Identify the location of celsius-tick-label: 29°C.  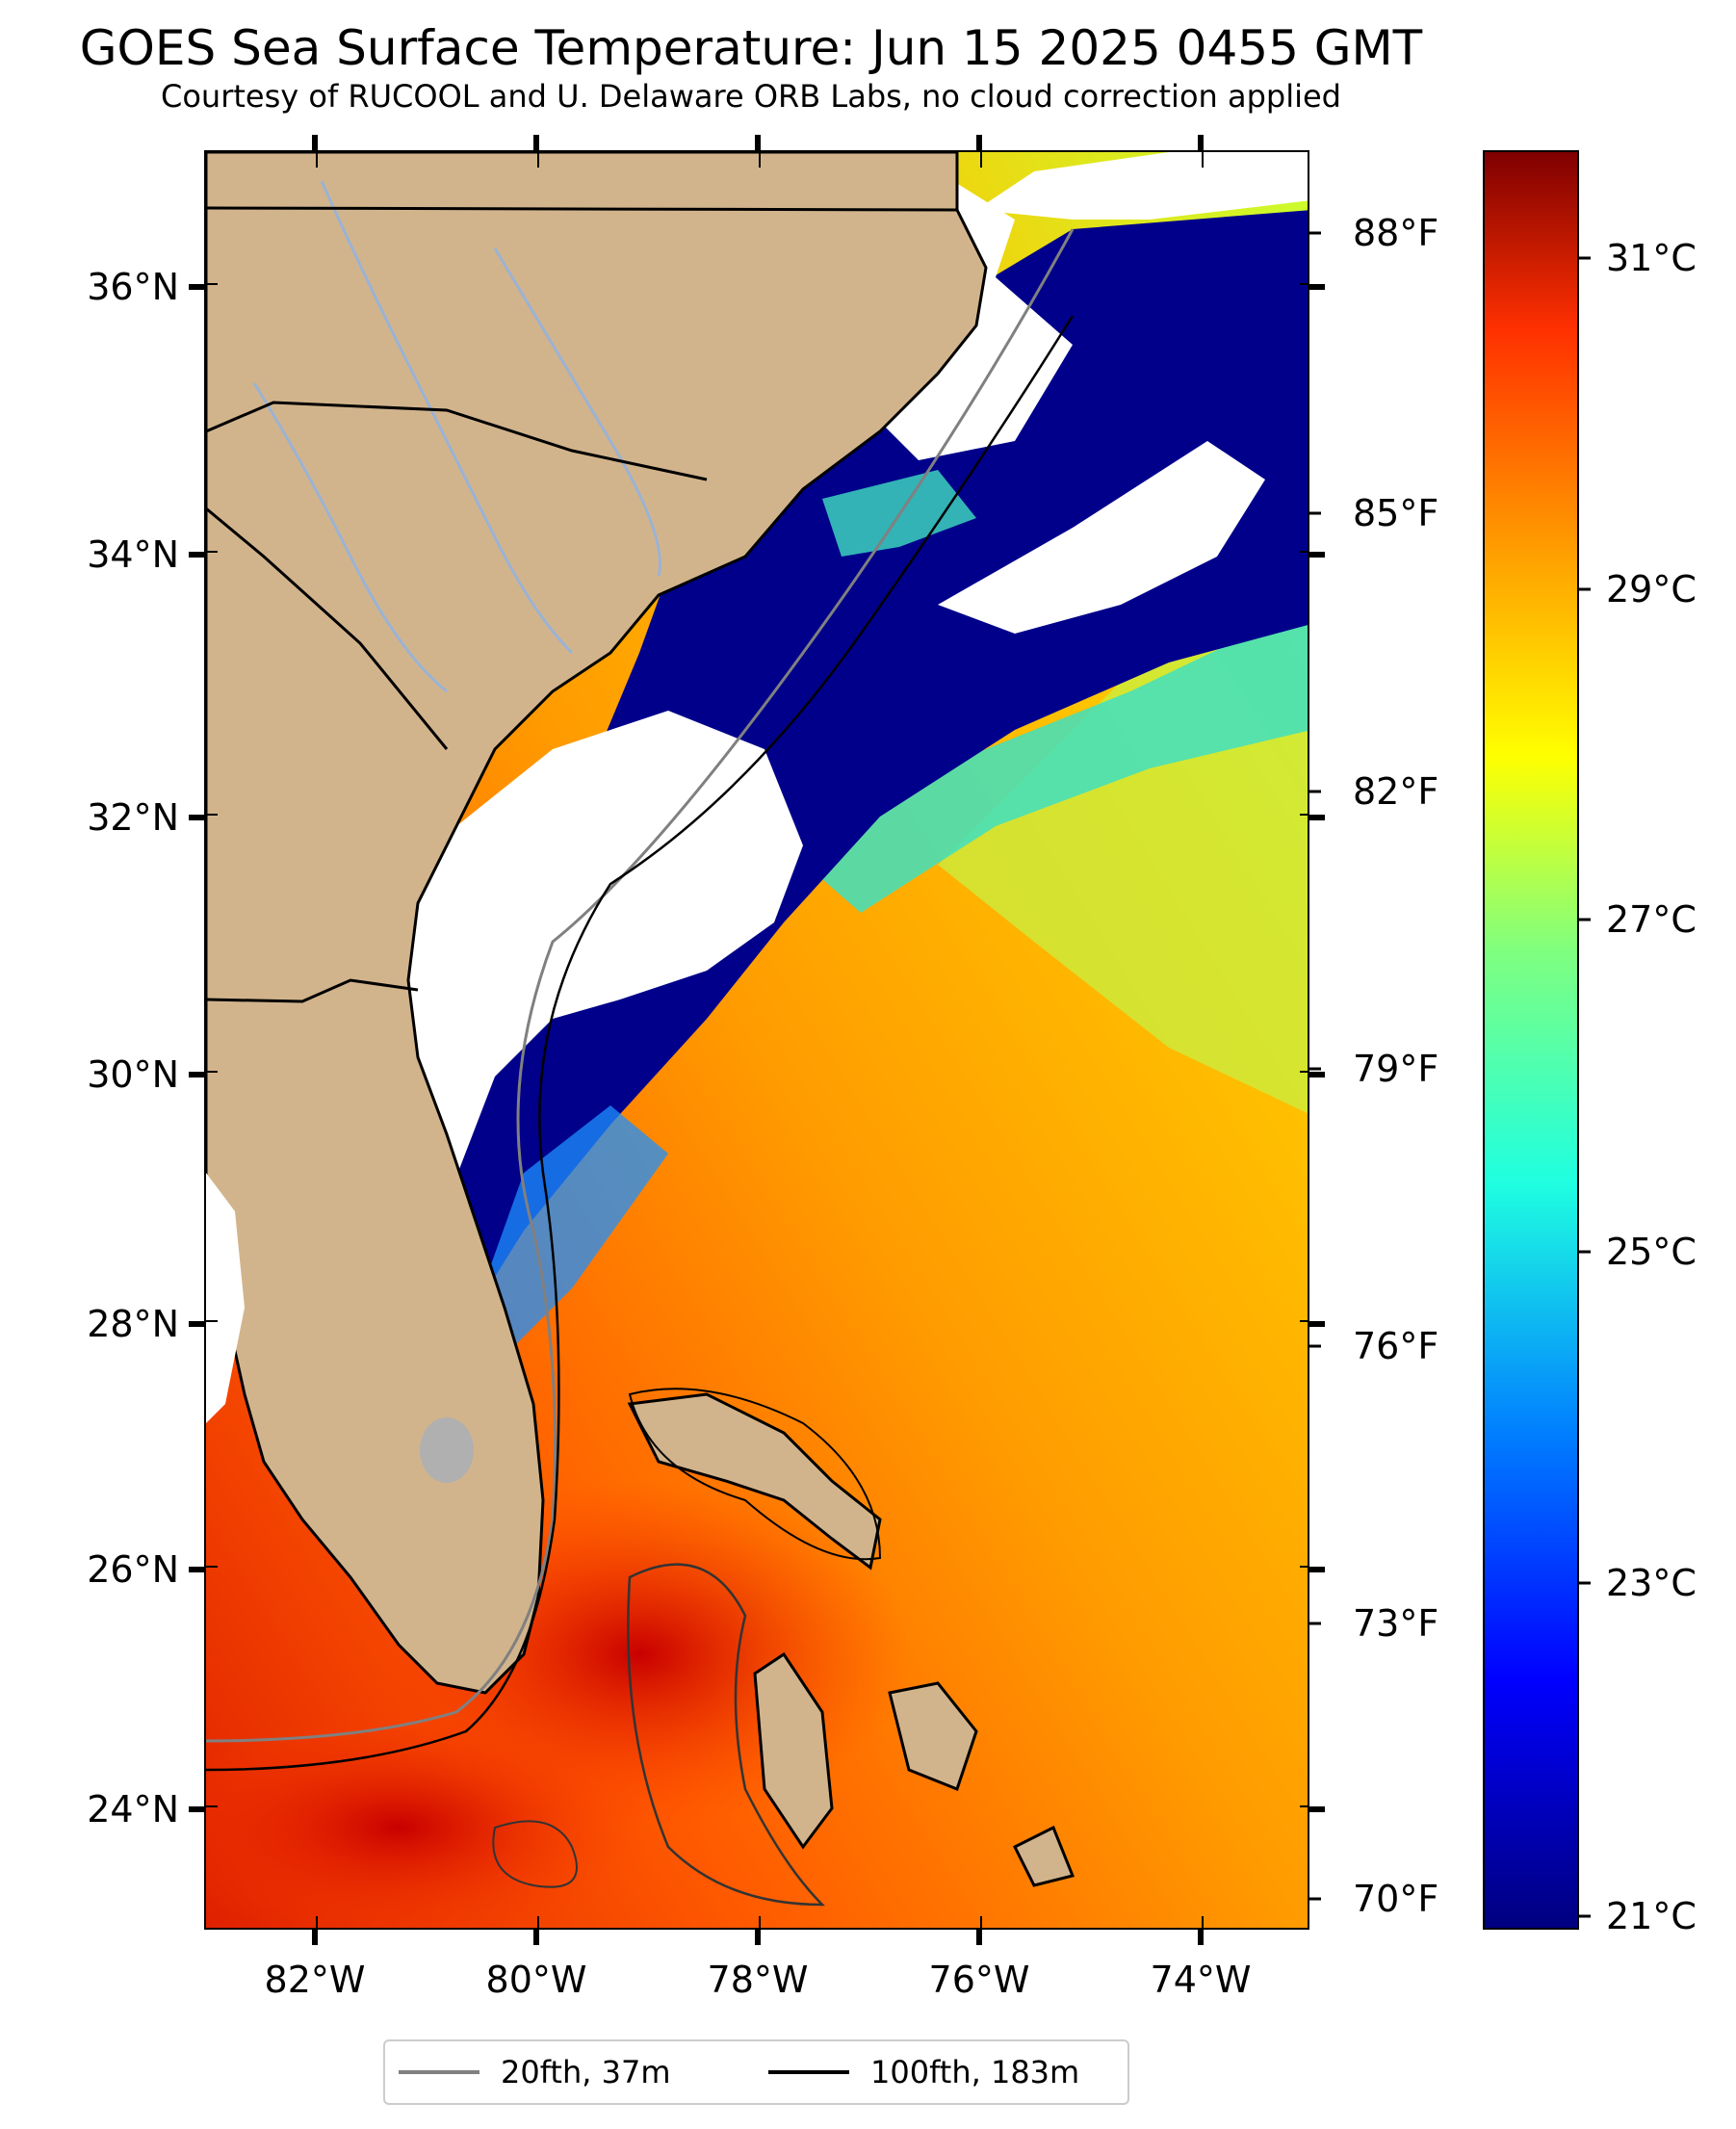
(1651, 589).